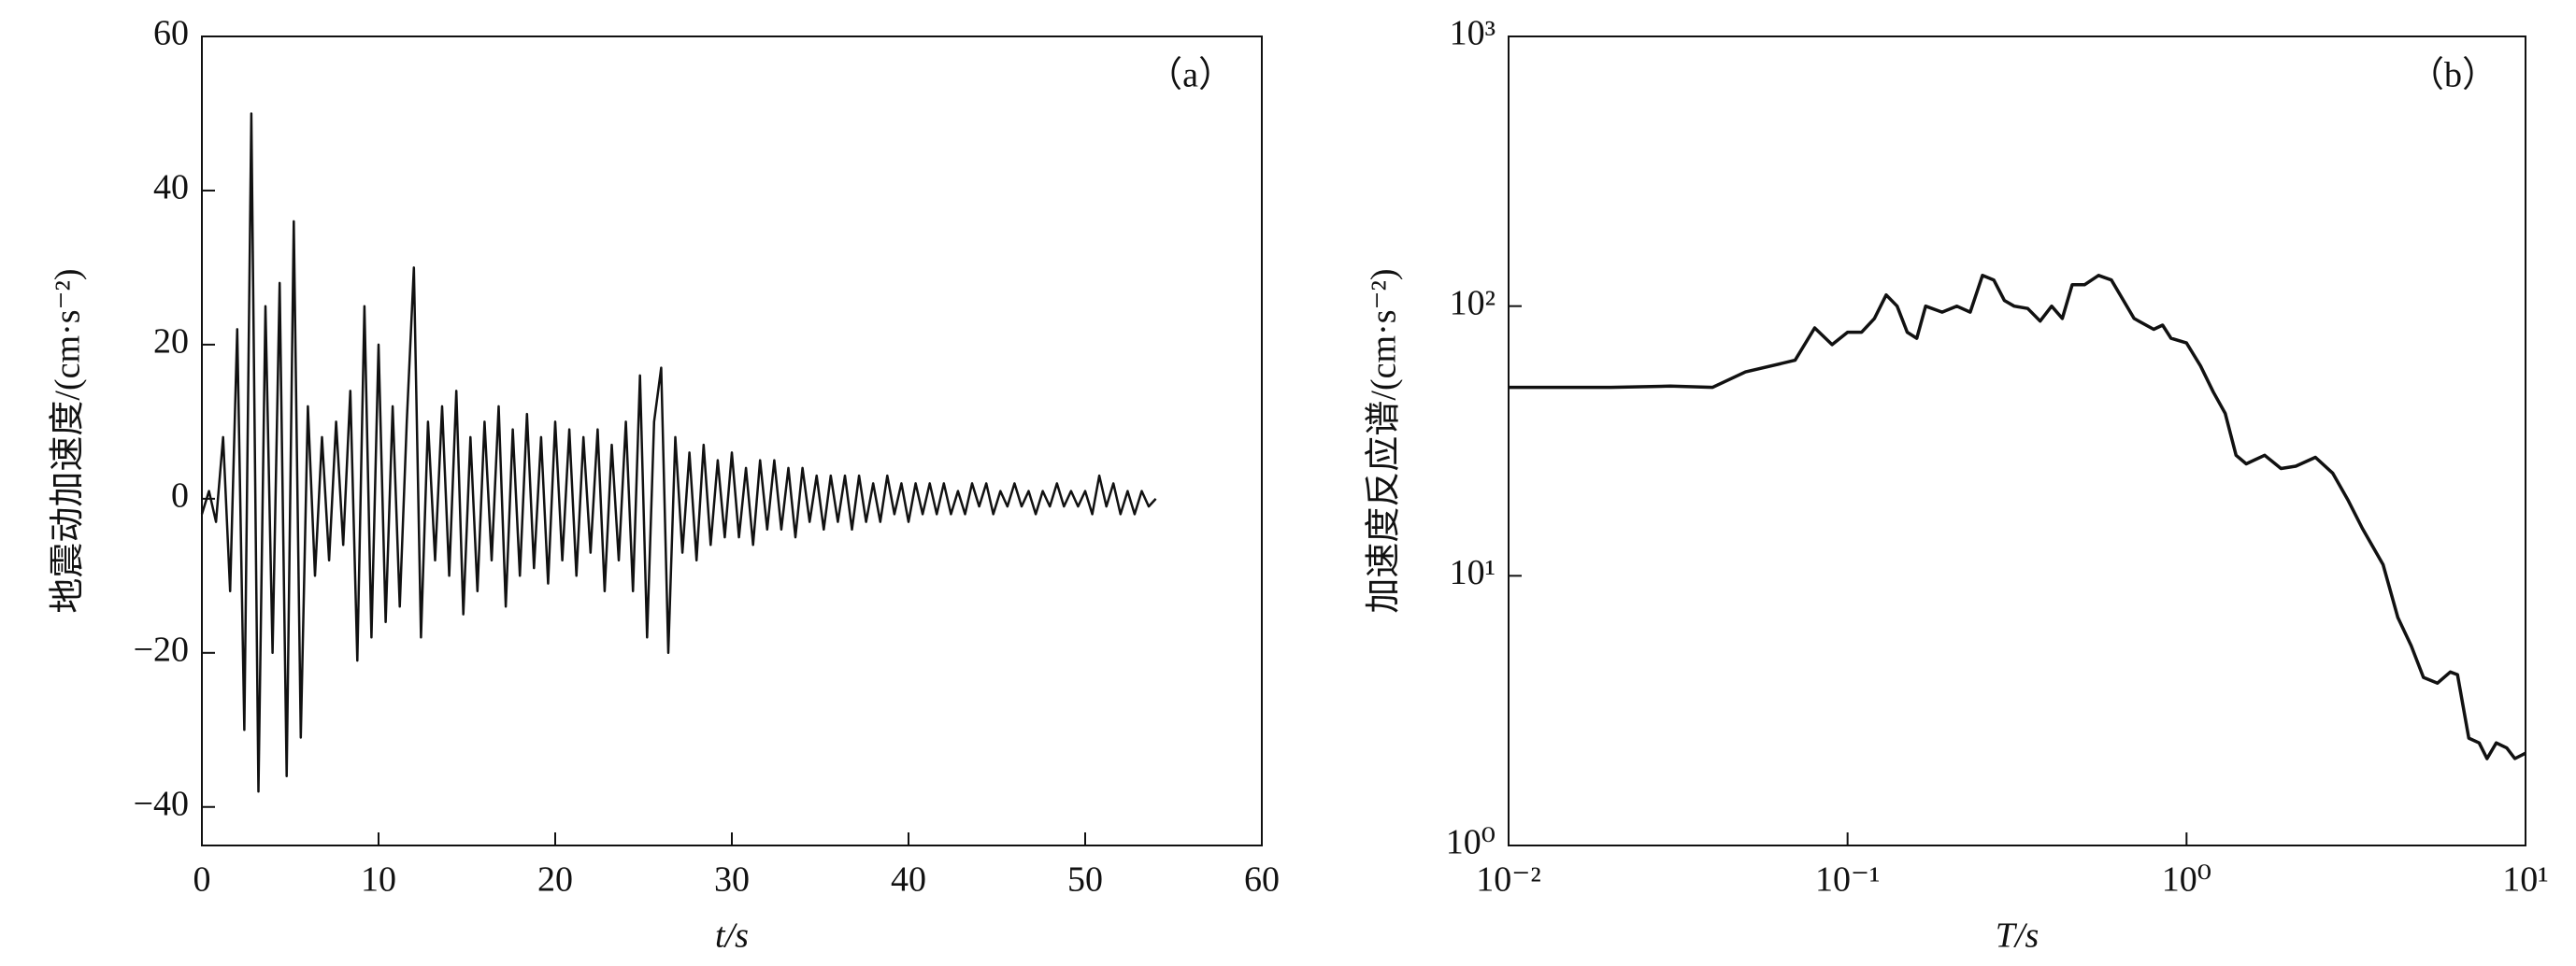 This screenshot has width=2576, height=966. I want to click on annotation: （a）, so click(1190, 75).